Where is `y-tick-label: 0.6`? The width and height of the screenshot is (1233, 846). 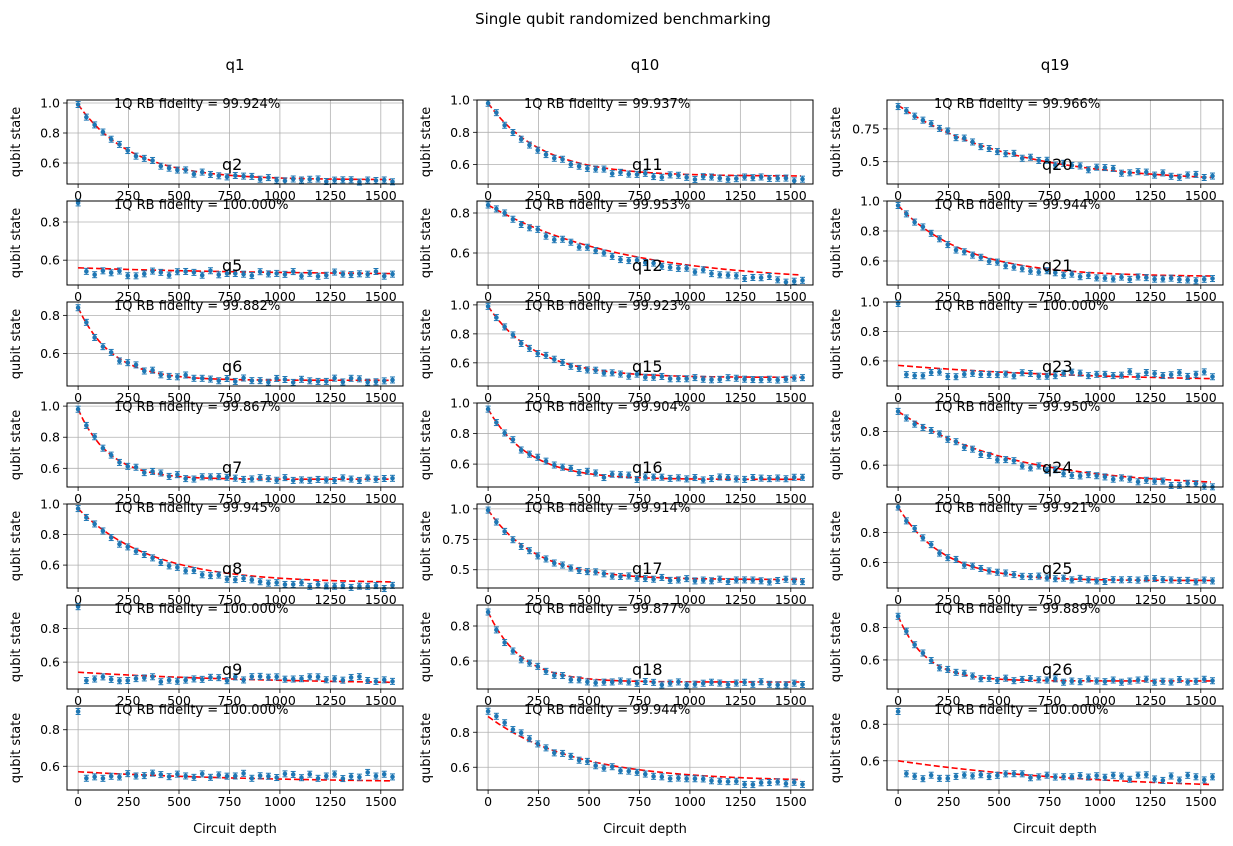 y-tick-label: 0.6 is located at coordinates (50, 163).